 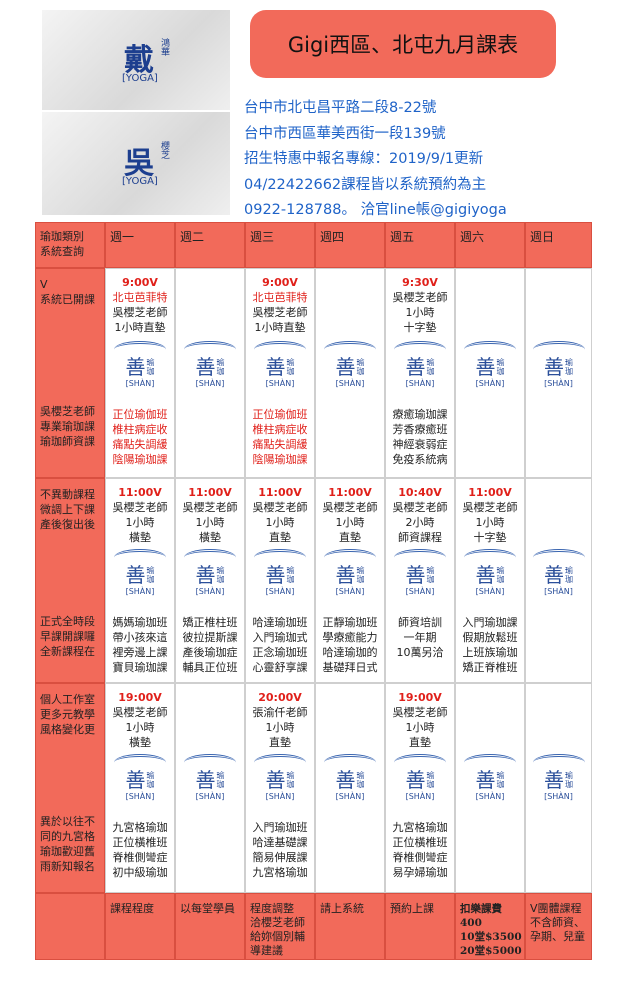 I want to click on side-top: 不異動課程 微調上下課 產後復出後, so click(x=67, y=509).